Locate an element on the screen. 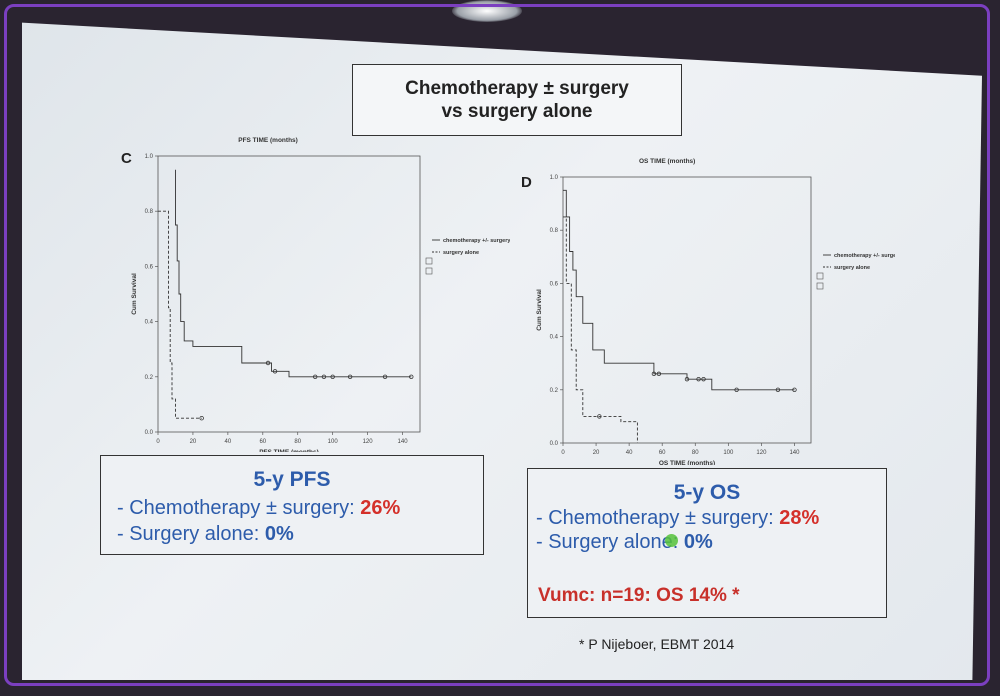  os-surgery-label: - Surgery alone: is located at coordinates (610, 542).